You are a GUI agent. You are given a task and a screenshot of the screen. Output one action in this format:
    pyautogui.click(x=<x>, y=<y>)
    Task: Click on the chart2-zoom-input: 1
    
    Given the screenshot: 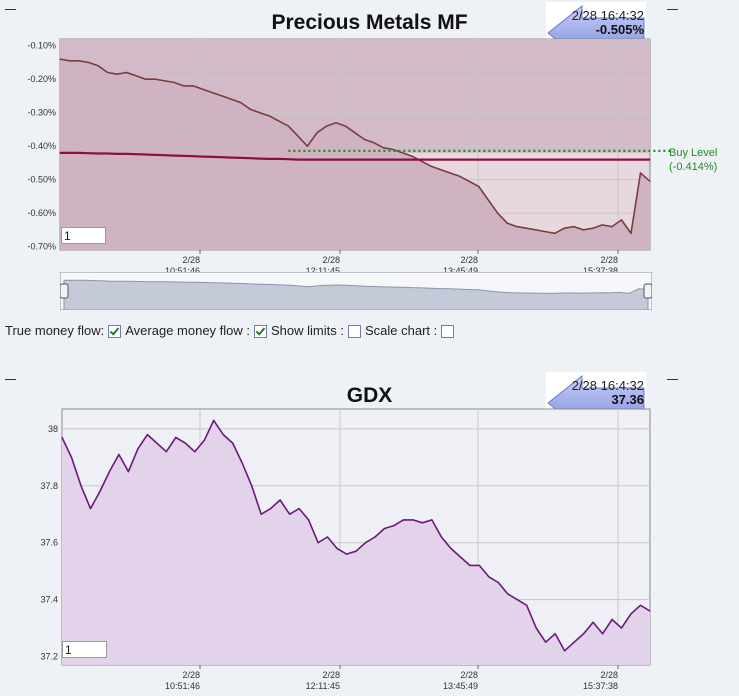 What is the action you would take?
    pyautogui.click(x=84, y=649)
    